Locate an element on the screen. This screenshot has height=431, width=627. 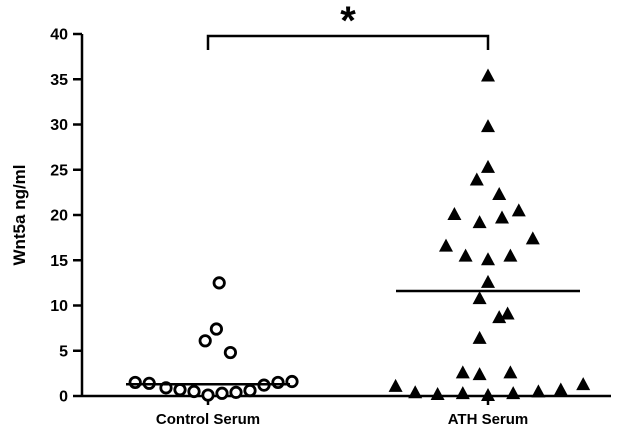
y-tick-label: 10 is located at coordinates (59, 306).